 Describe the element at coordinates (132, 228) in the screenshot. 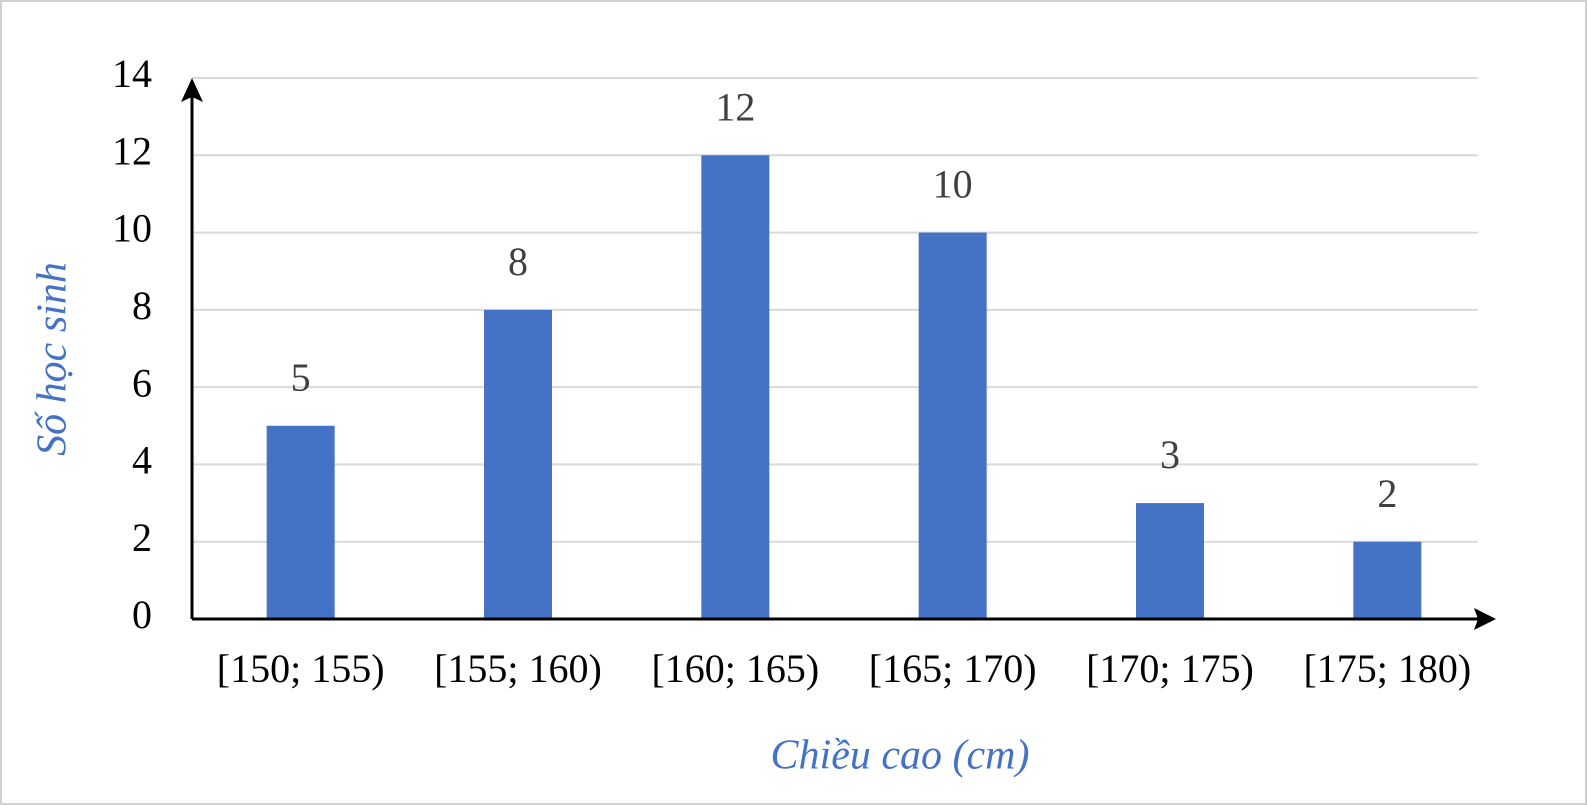

I see `y-tick-label: 10` at that location.